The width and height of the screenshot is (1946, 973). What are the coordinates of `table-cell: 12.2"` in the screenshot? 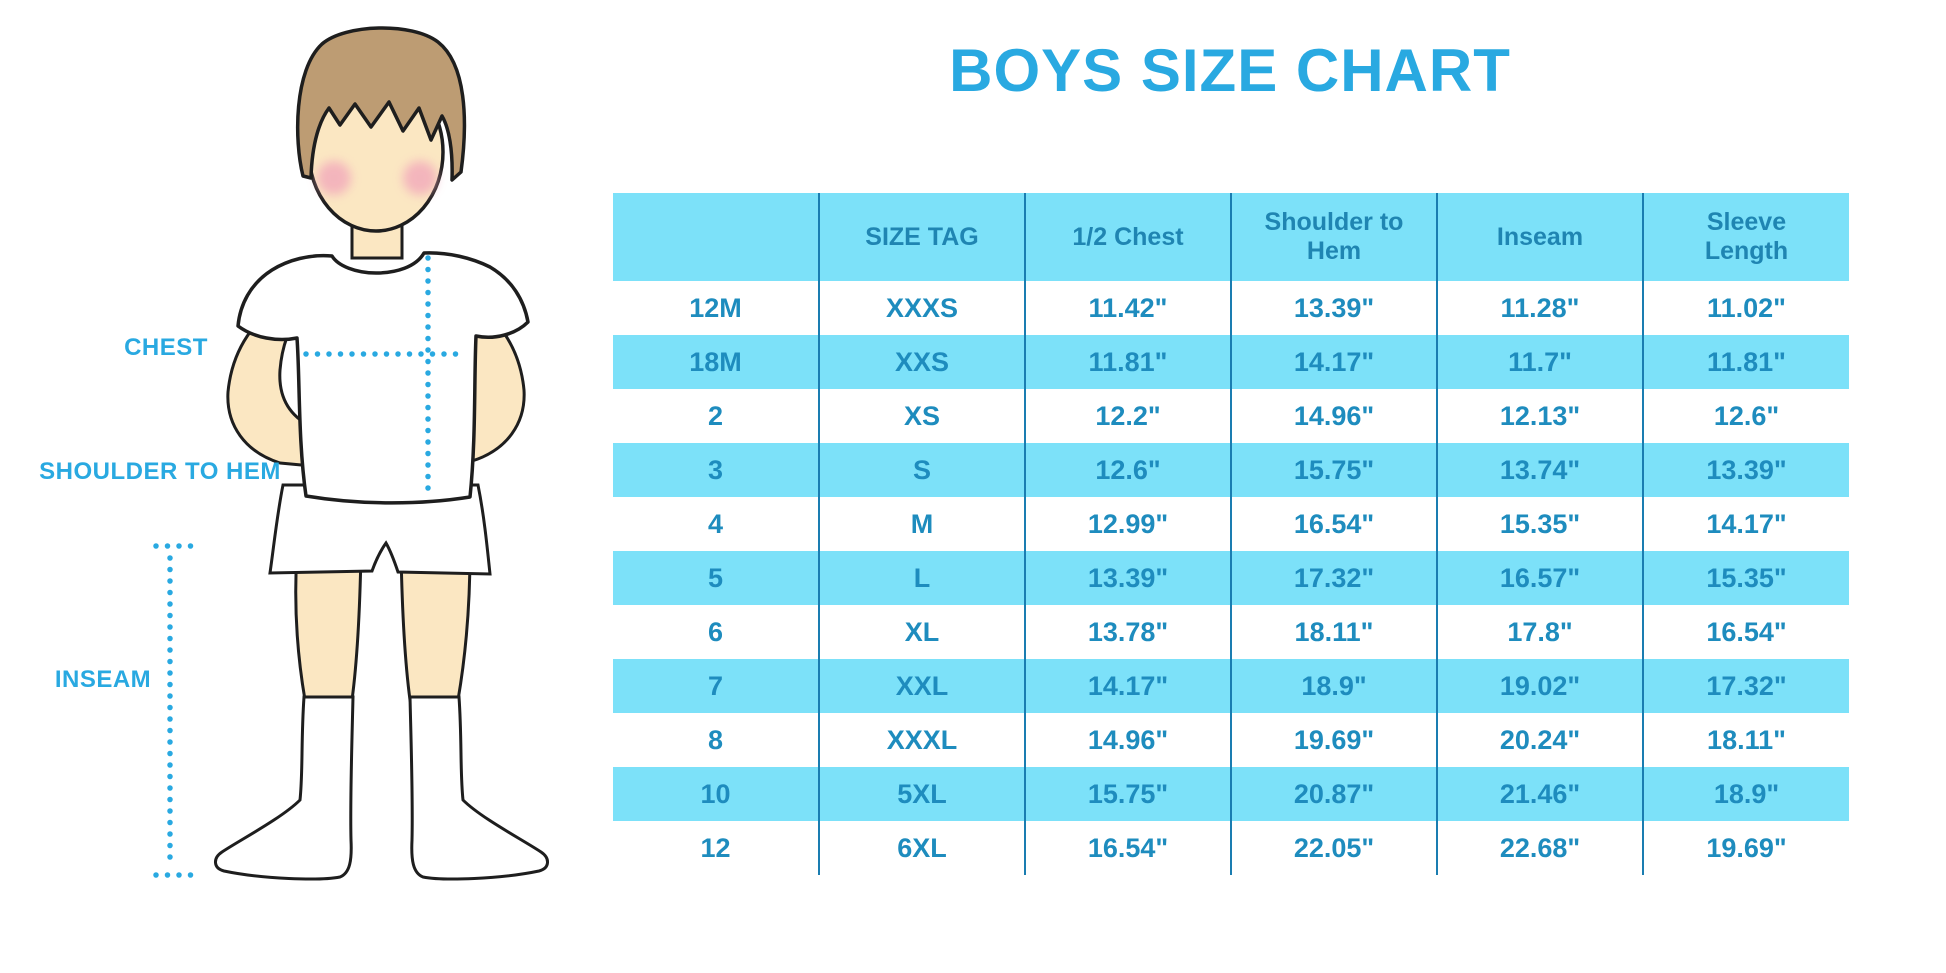 It's located at (1127, 416).